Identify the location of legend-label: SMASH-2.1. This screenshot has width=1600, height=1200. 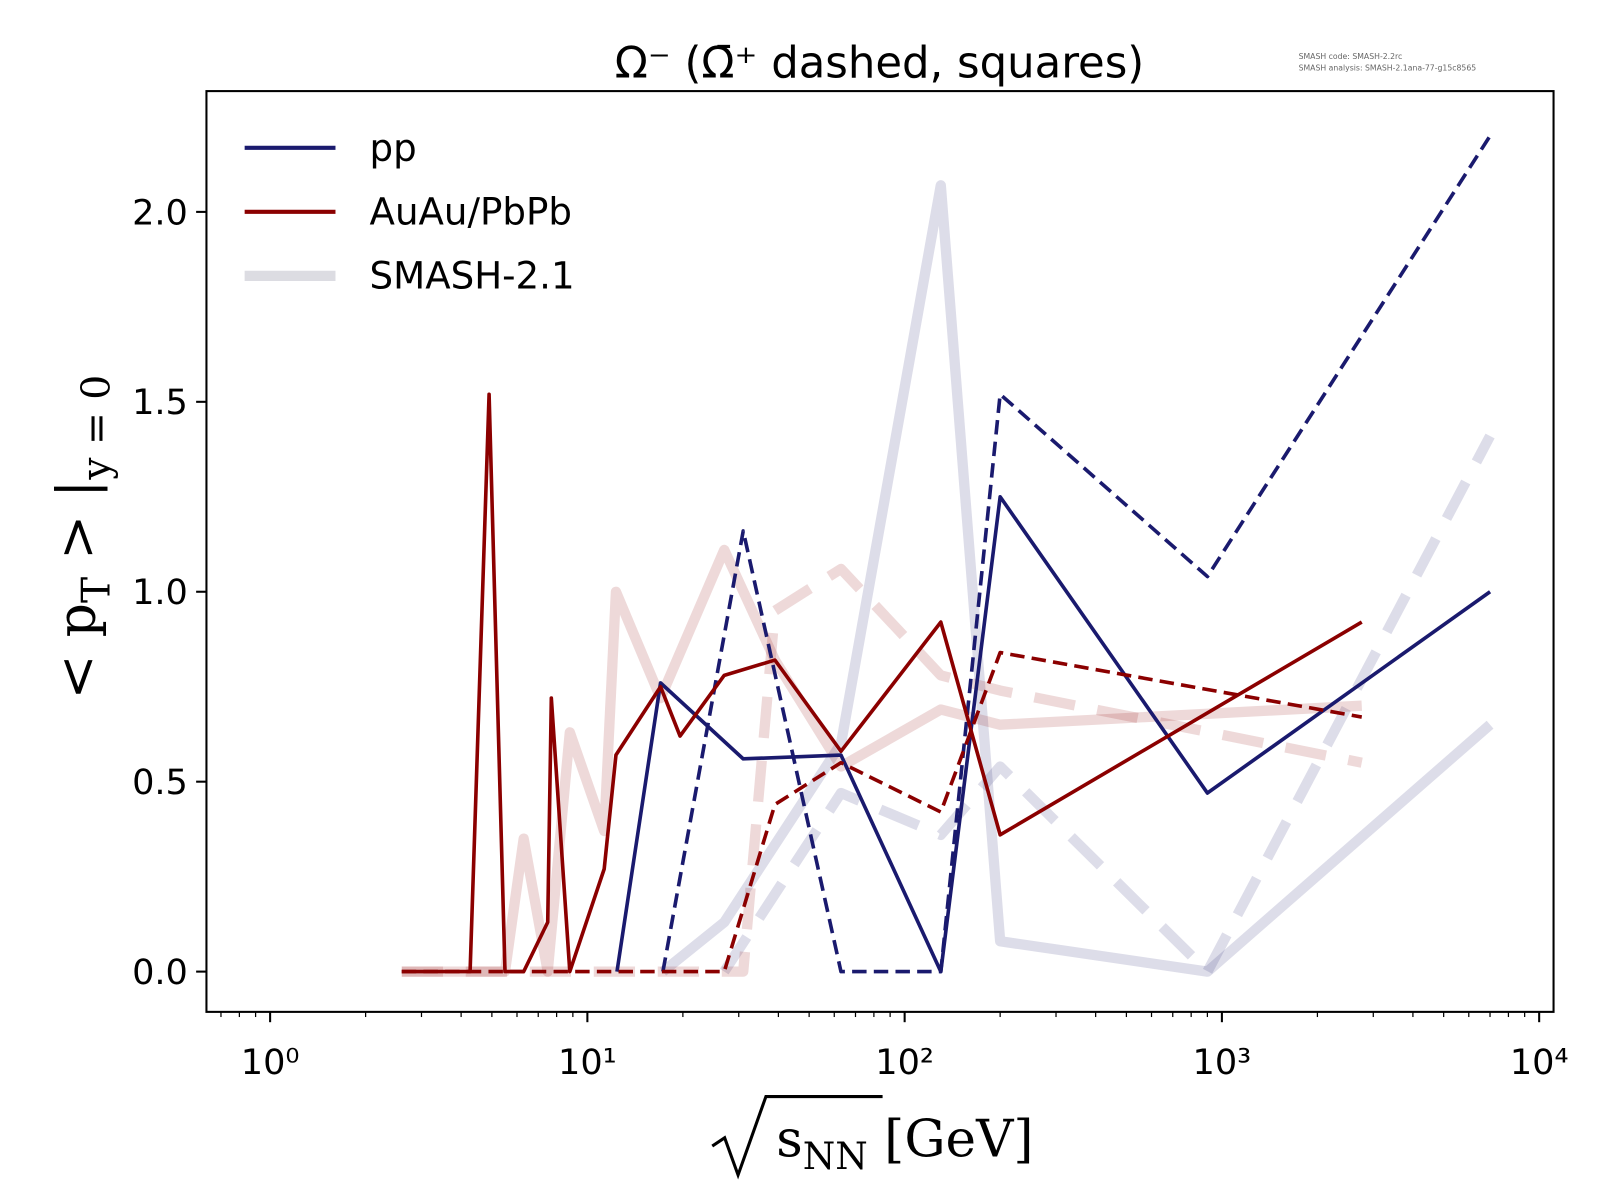
(472, 275).